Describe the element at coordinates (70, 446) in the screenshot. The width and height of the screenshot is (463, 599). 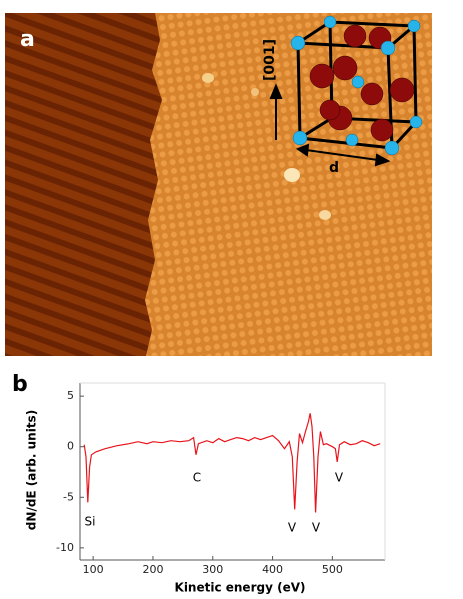
I see `y-tick-label: 0` at that location.